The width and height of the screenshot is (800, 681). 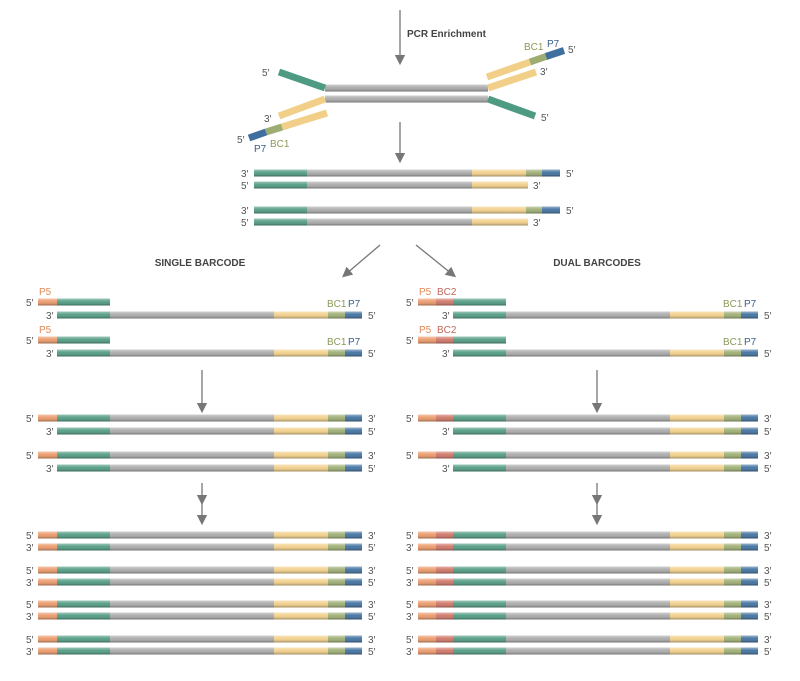 I want to click on primer-arm-right, so click(x=512, y=80).